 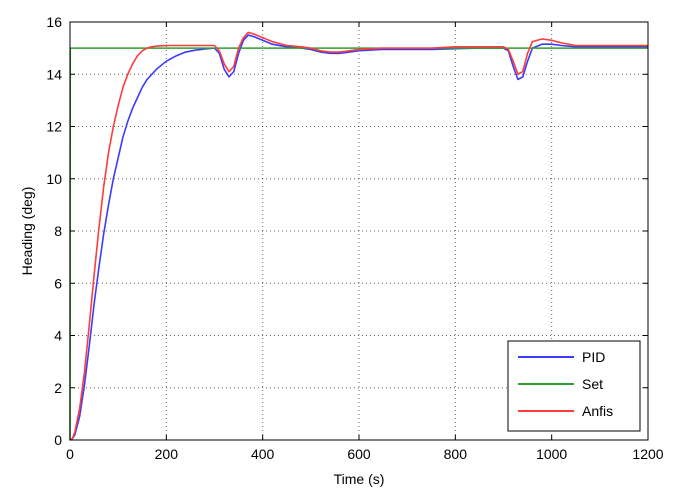 What do you see at coordinates (54, 127) in the screenshot?
I see `y-tick-label: 12` at bounding box center [54, 127].